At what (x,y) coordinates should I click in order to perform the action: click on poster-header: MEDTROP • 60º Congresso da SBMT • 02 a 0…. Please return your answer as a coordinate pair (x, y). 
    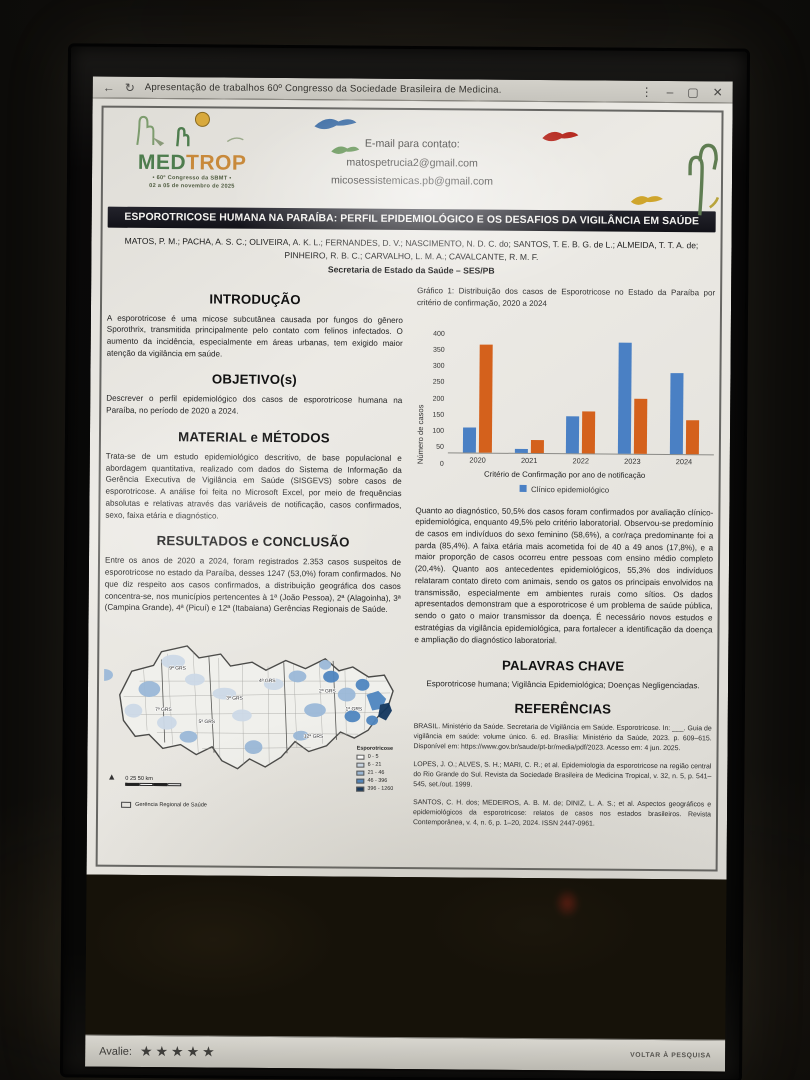
    Looking at the image, I should click on (412, 157).